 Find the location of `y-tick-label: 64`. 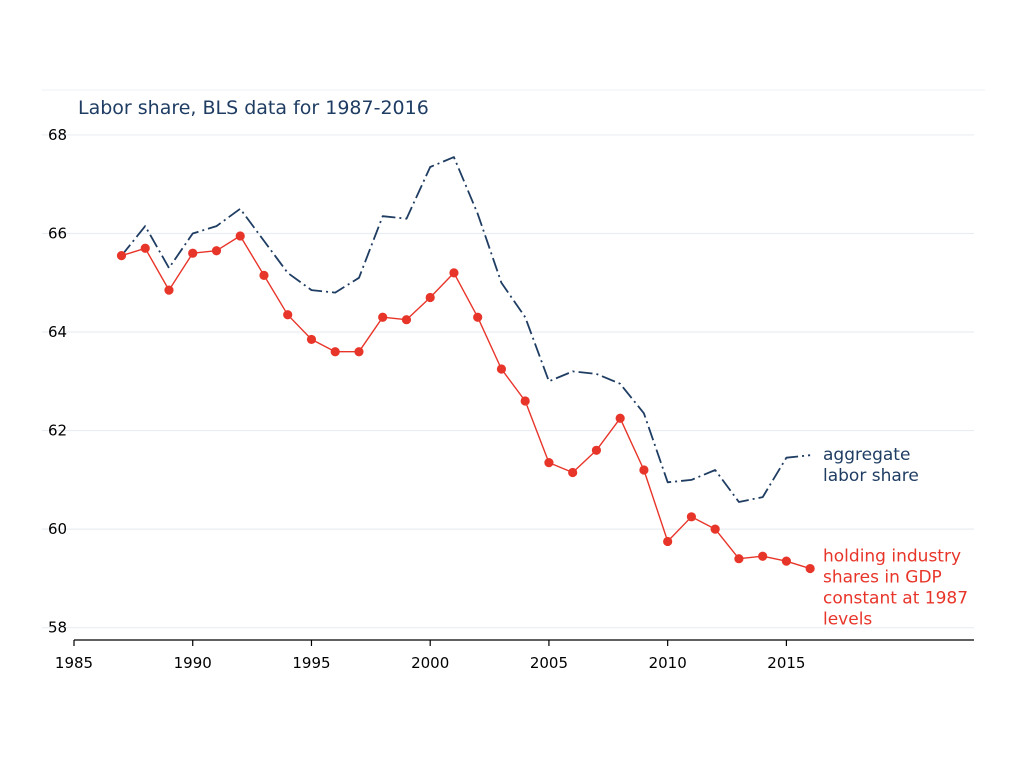

y-tick-label: 64 is located at coordinates (57, 332).